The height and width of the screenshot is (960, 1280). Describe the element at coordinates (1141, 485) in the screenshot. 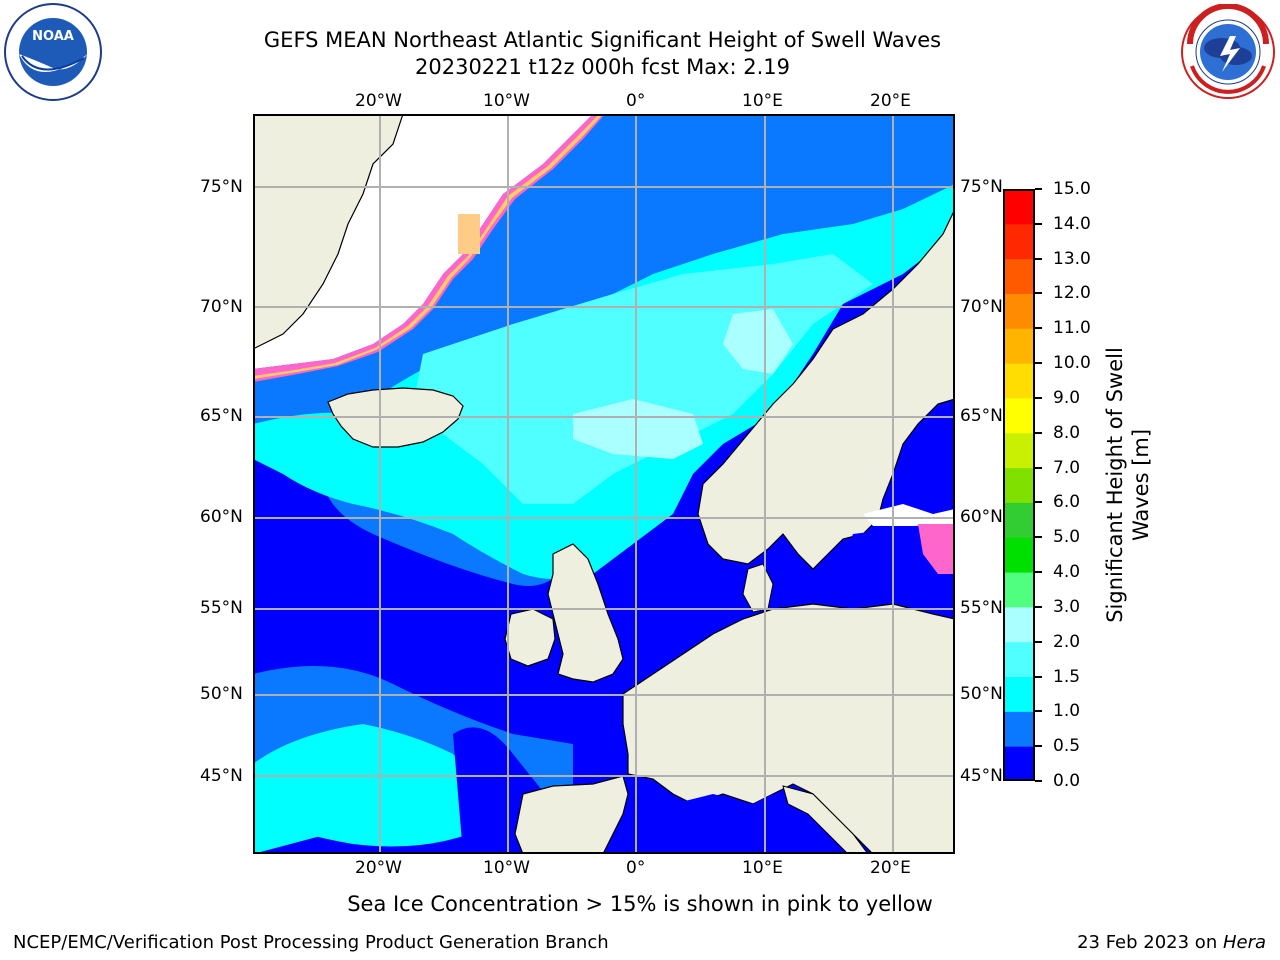

I see `colorbar-label-line2: Waves [m]` at that location.